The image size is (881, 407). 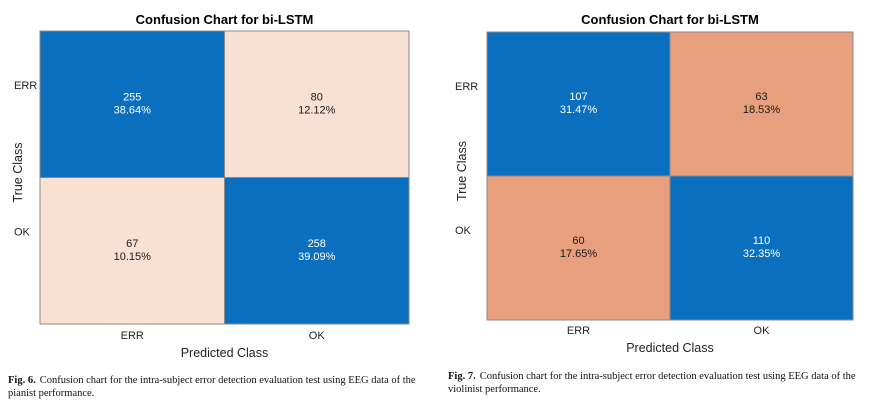 I want to click on cell-percent: 32.35%, so click(x=762, y=254).